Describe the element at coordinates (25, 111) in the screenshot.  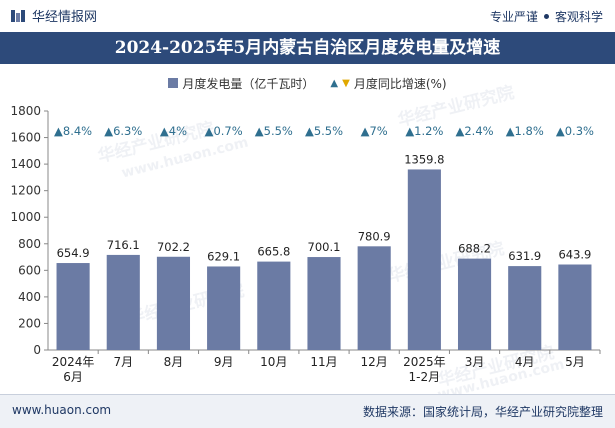
I see `y-tick-label: 1800` at that location.